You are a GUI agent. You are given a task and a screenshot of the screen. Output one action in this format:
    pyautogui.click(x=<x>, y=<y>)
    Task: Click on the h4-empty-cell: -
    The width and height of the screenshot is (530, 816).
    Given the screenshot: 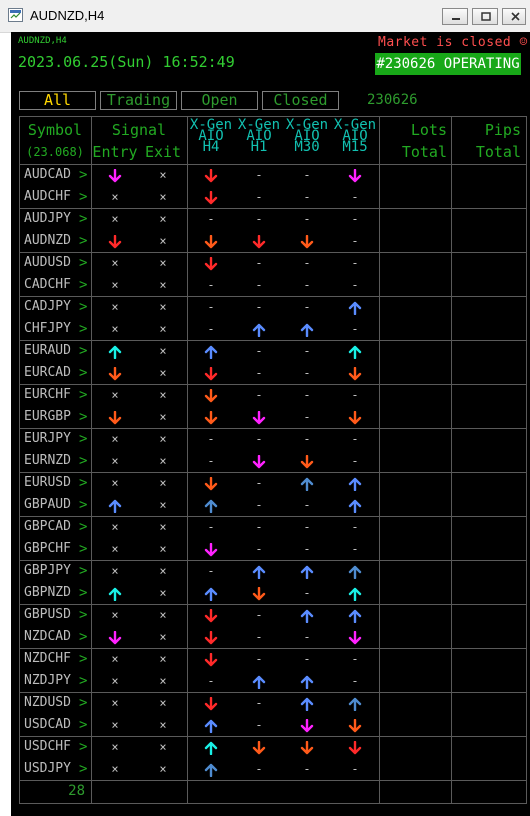 What is the action you would take?
    pyautogui.click(x=211, y=461)
    